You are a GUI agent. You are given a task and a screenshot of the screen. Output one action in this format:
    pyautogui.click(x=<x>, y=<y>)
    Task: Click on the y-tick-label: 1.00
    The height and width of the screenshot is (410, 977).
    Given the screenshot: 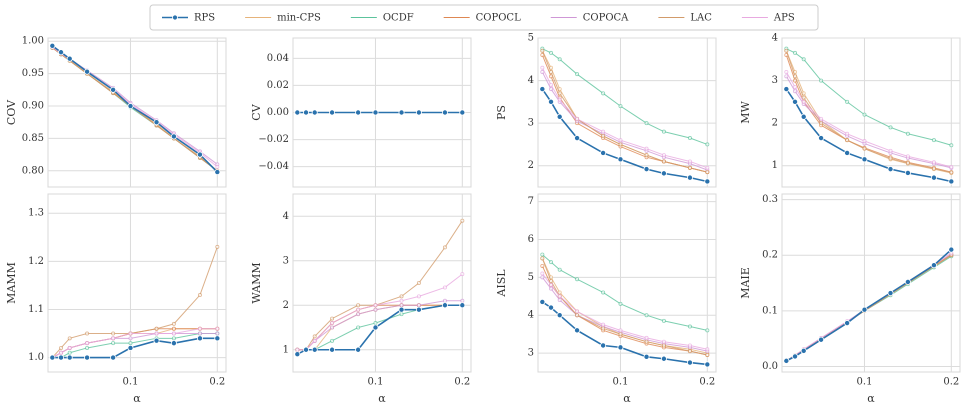 What is the action you would take?
    pyautogui.click(x=33, y=41)
    